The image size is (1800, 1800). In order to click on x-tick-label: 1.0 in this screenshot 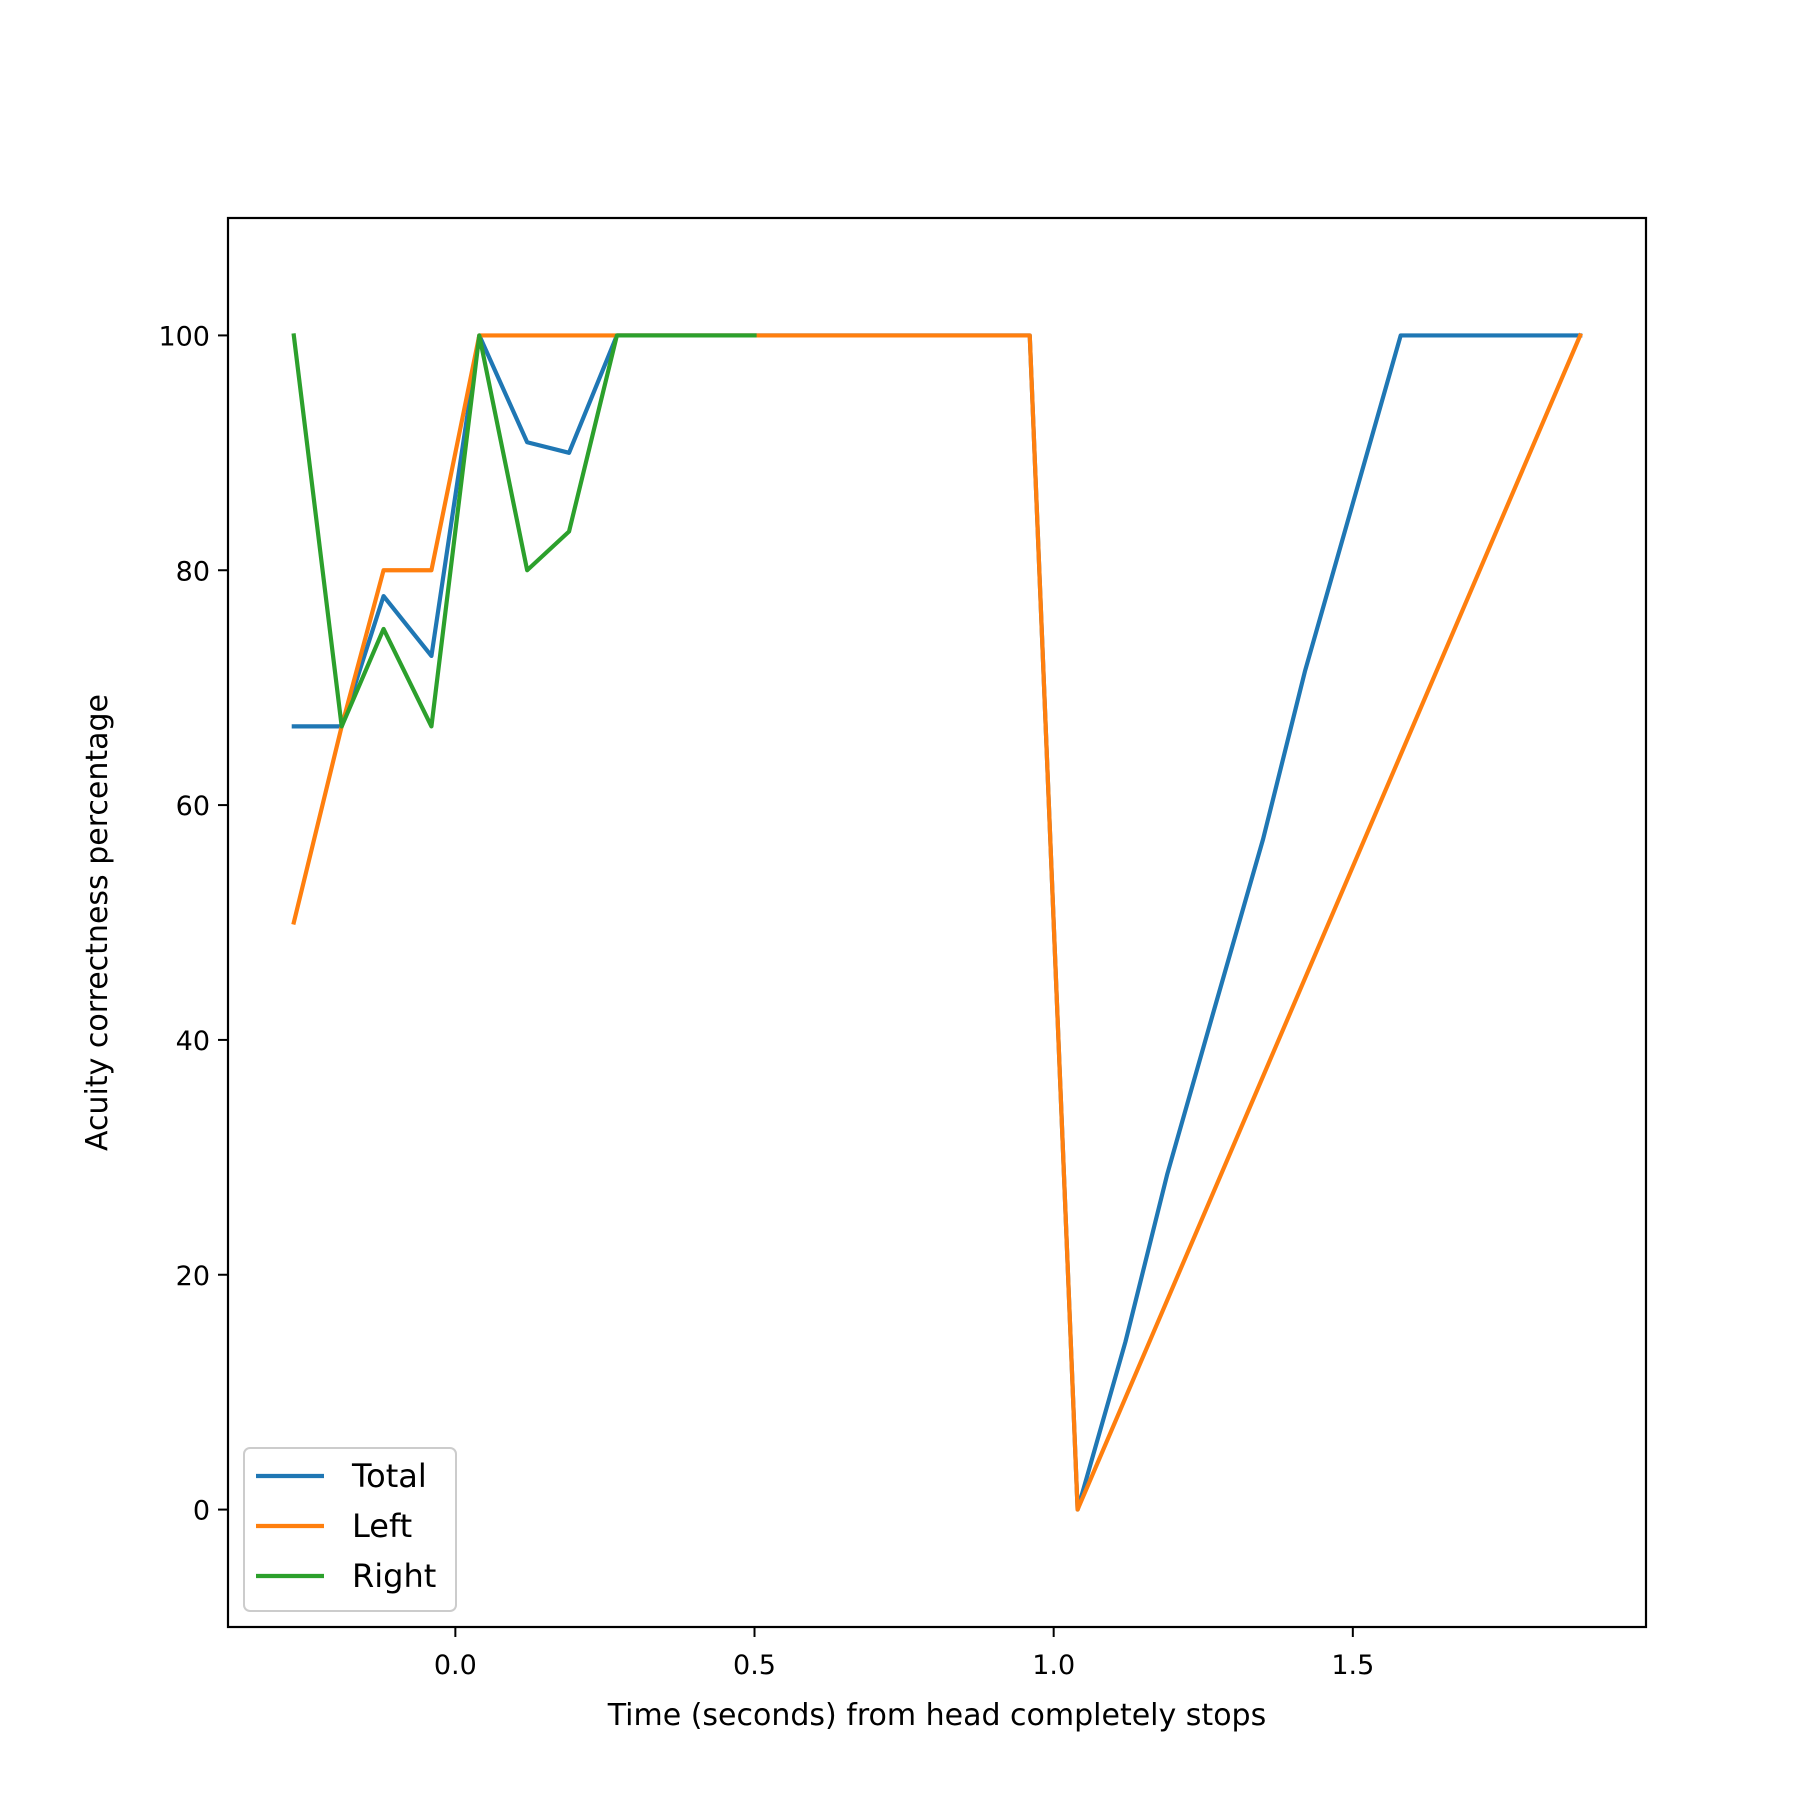, I will do `click(1053, 1665)`.